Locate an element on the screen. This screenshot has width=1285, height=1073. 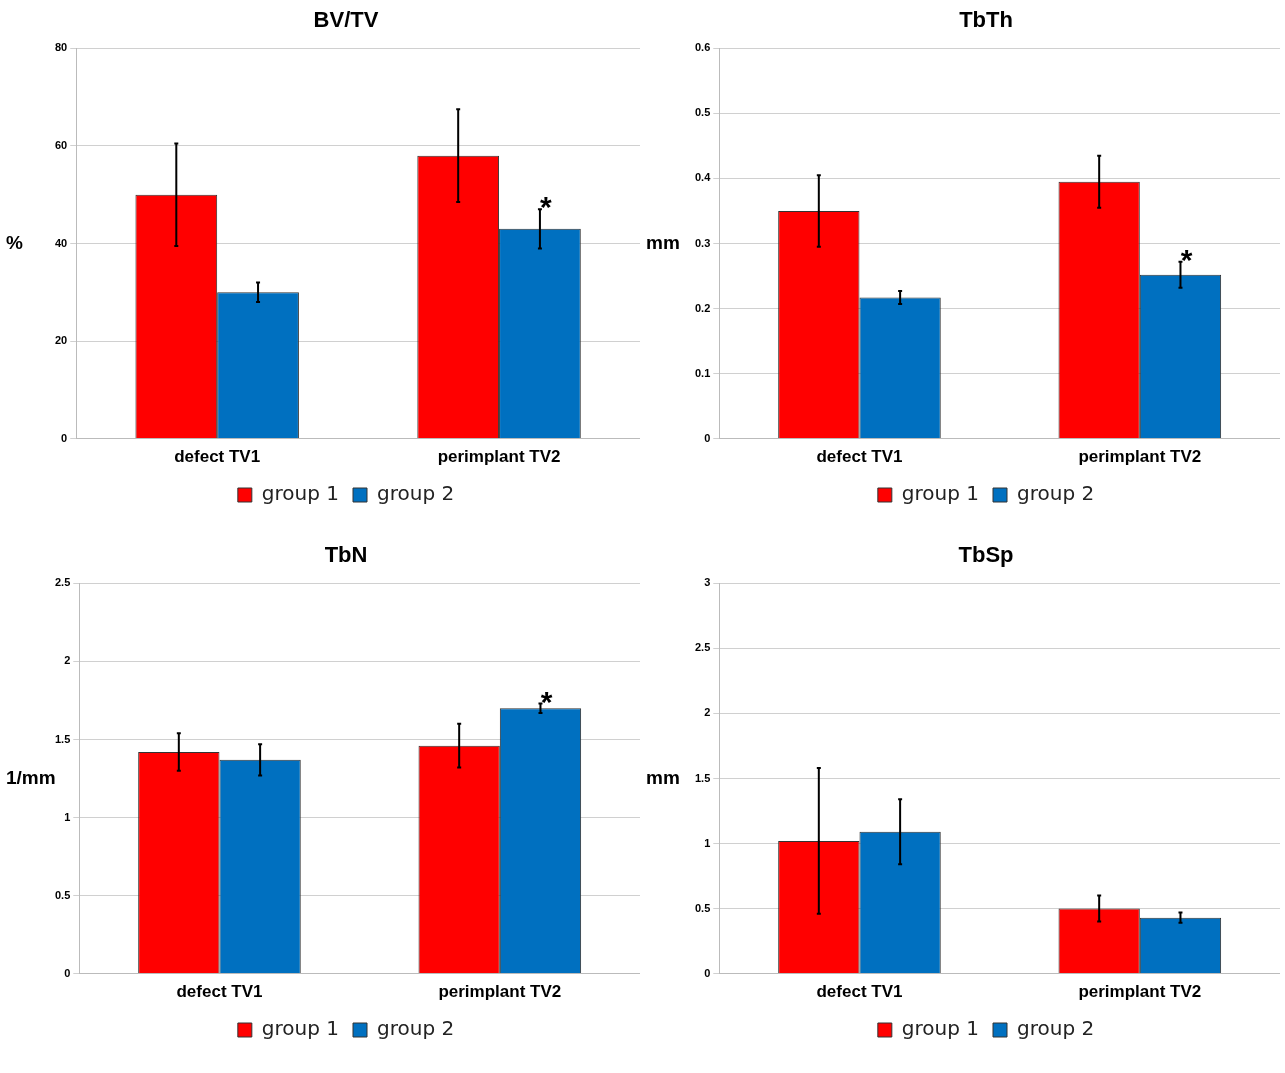
y-tick-label: 0.4 is located at coordinates (703, 177).